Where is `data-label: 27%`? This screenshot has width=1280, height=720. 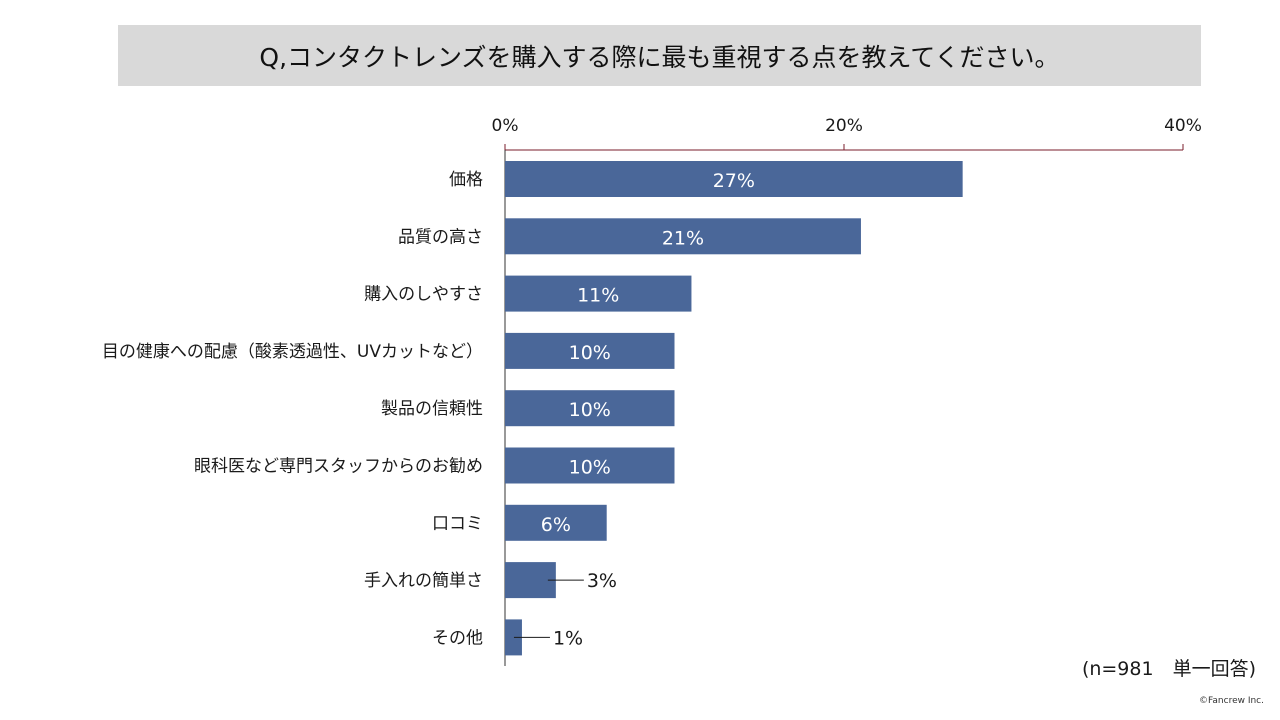
data-label: 27% is located at coordinates (734, 181).